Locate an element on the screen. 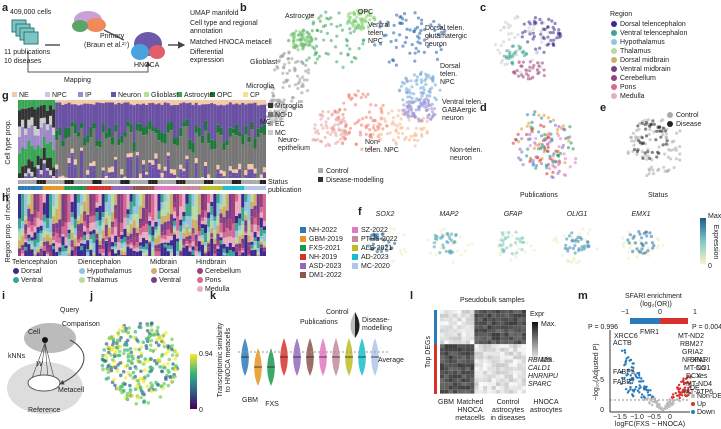 This screenshot has height=429, width=721. cell-type-label: OPC is located at coordinates (365, 12).